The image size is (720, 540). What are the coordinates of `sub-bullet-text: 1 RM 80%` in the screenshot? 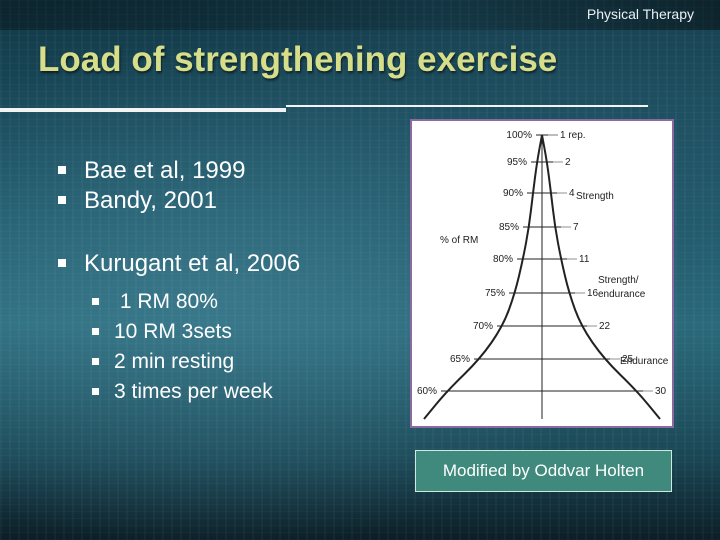 It's located at (166, 301).